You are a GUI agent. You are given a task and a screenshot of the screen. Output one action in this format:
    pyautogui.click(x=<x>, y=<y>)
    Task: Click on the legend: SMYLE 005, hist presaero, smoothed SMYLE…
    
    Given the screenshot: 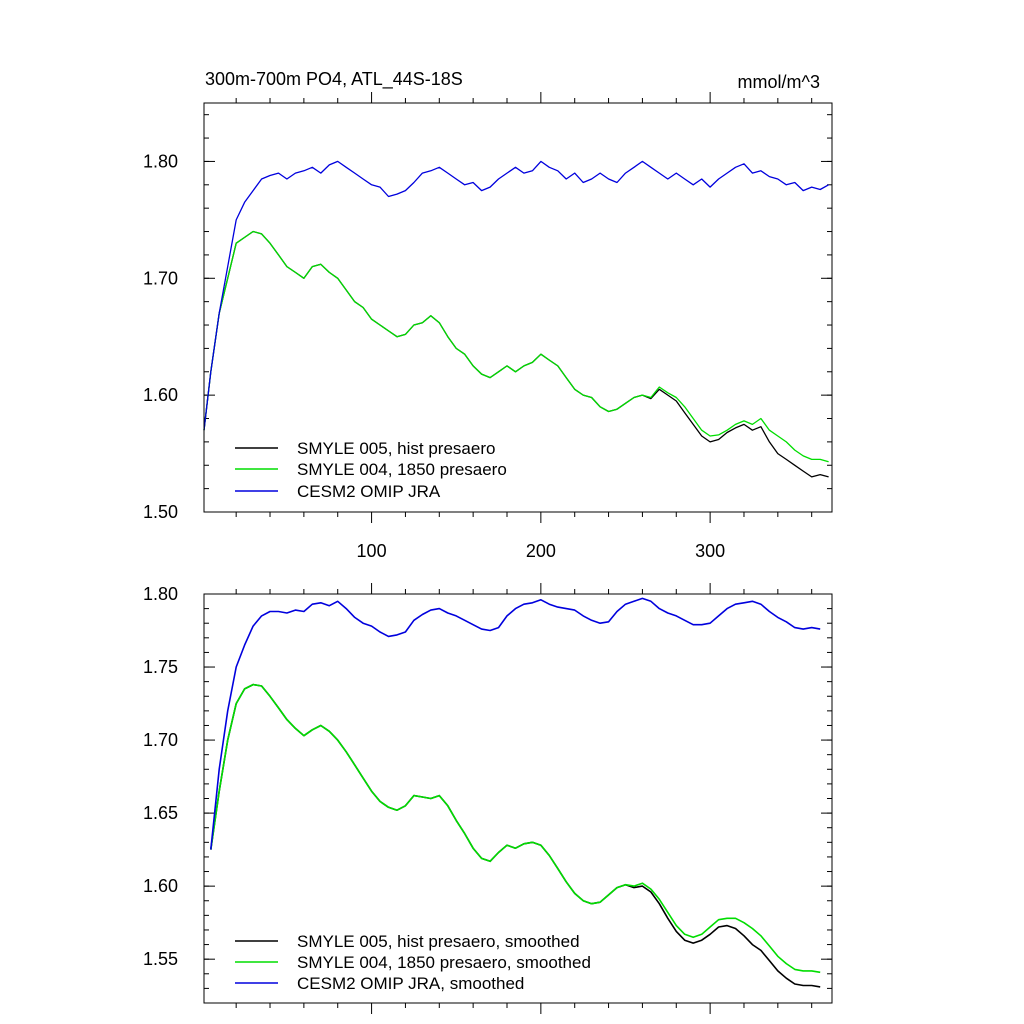 What is the action you would take?
    pyautogui.click(x=413, y=962)
    